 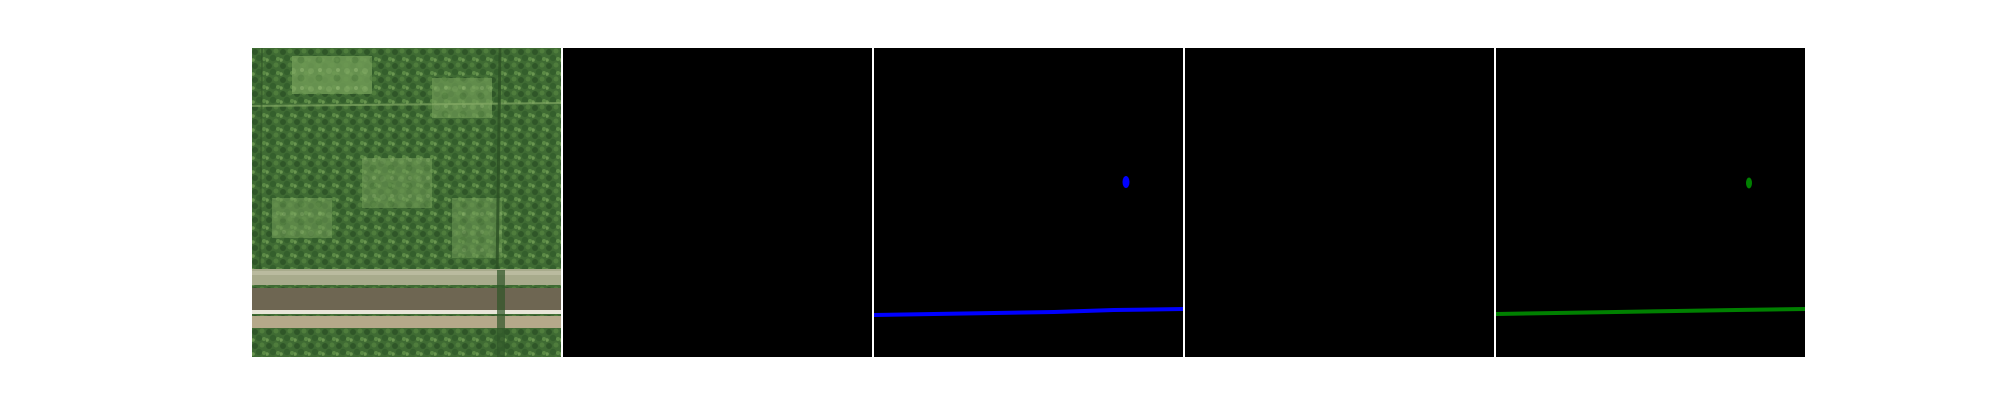 I want to click on green-blob, so click(x=1749, y=183).